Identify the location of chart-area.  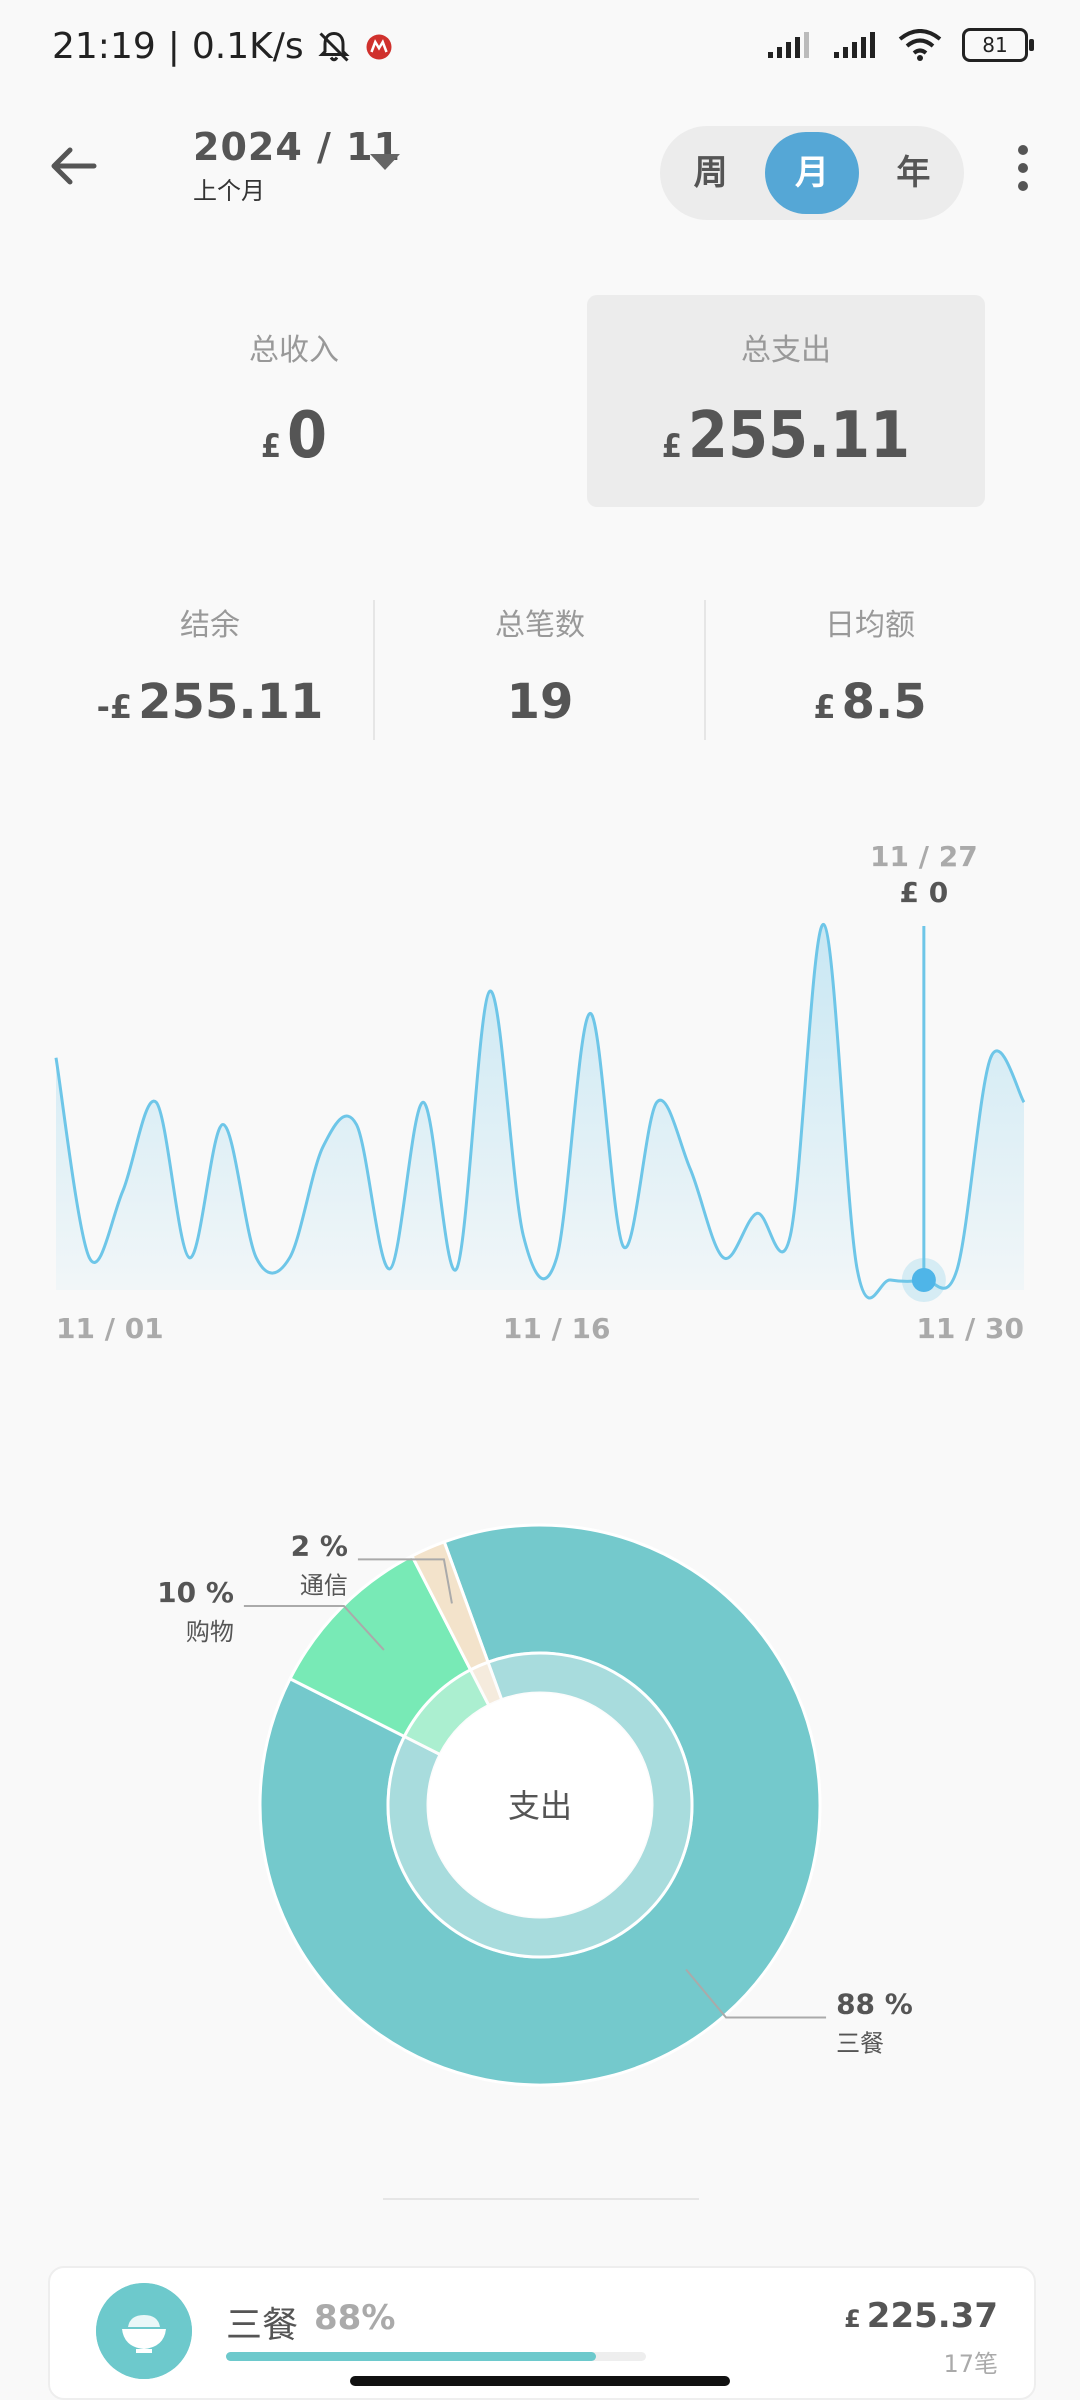
(540, 1111).